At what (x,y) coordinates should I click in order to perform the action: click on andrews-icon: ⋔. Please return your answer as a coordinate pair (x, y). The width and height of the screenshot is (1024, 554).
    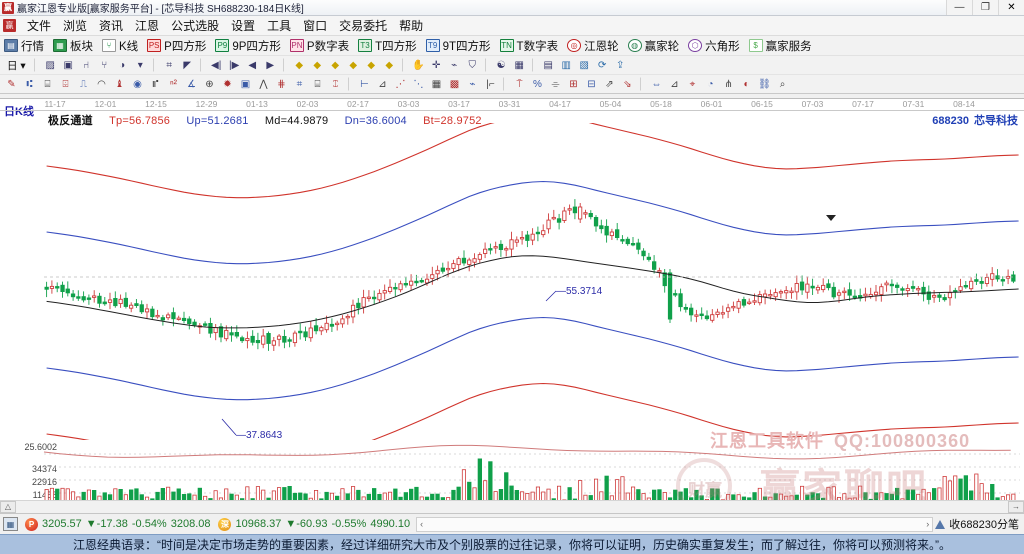
    Looking at the image, I should click on (728, 84).